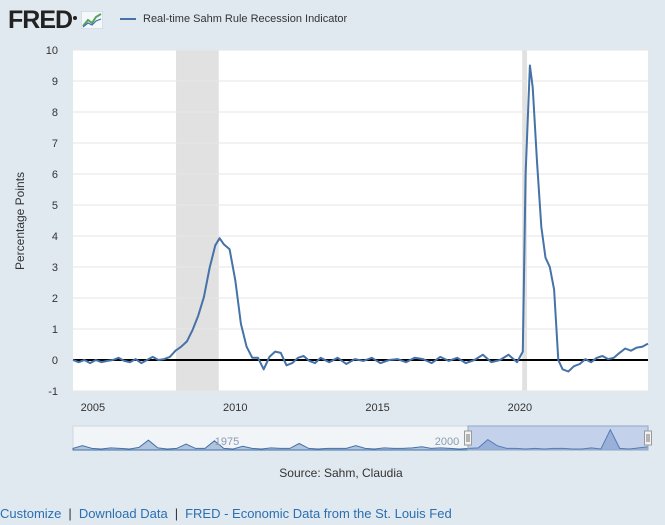 This screenshot has height=525, width=665. Describe the element at coordinates (75, 17) in the screenshot. I see `logo-dot` at that location.